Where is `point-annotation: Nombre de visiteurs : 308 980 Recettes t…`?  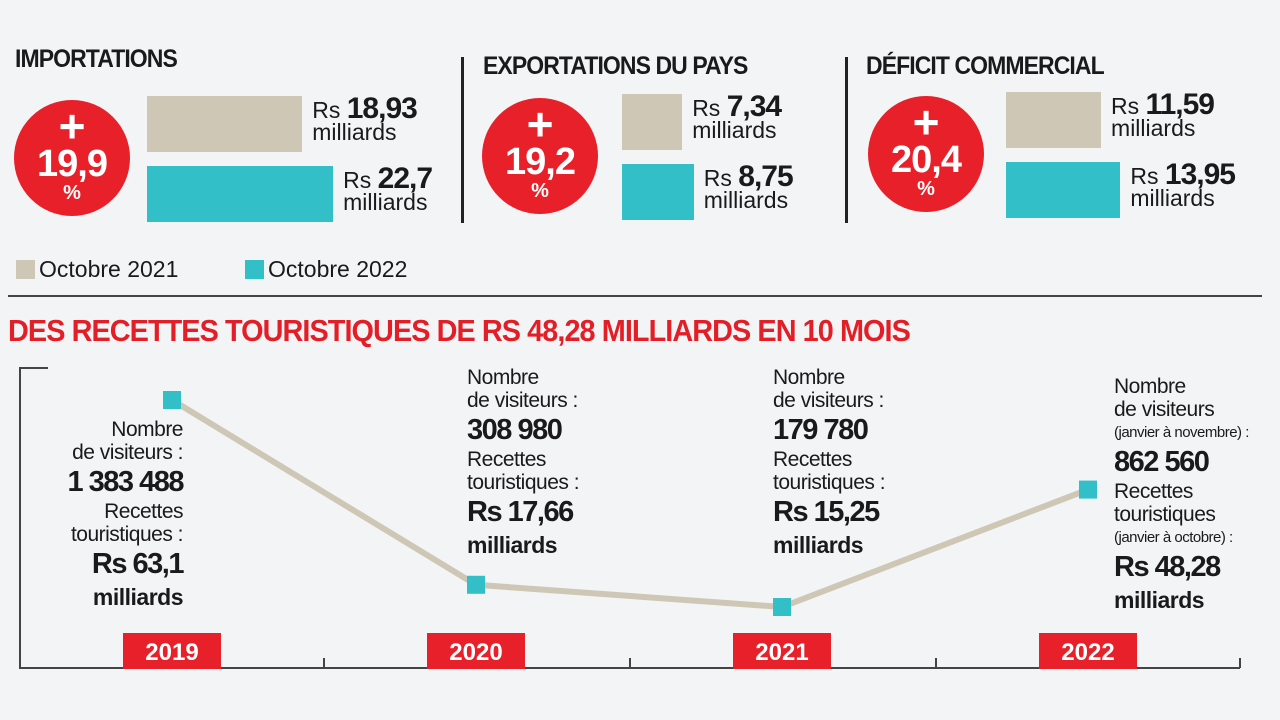
point-annotation: Nombre de visiteurs : 308 980 Recettes t… is located at coordinates (523, 463).